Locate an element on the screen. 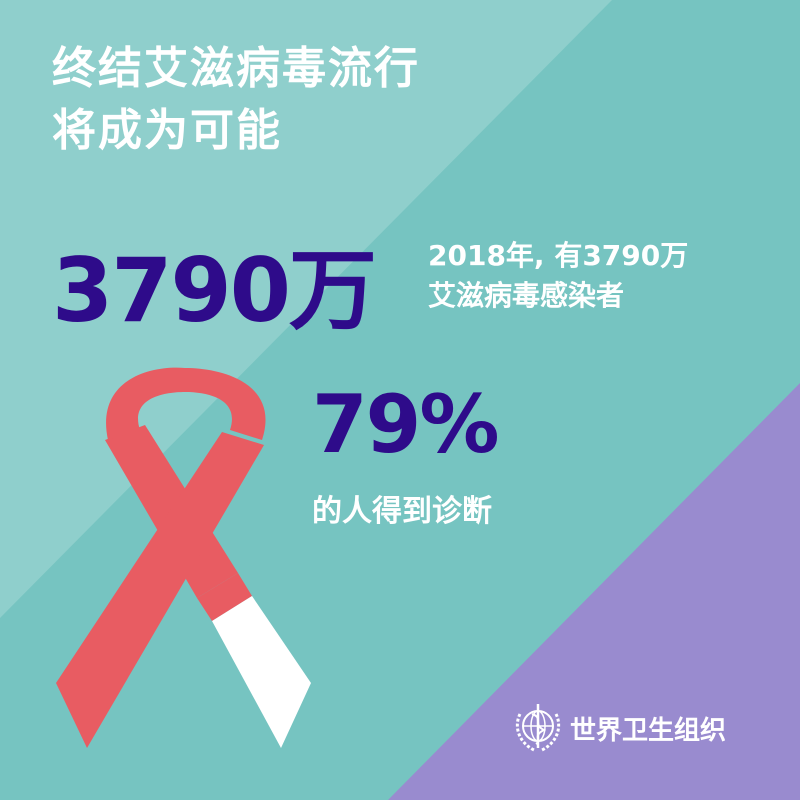  infected-desc-line1: 2018年, 有3790万 is located at coordinates (558, 255).